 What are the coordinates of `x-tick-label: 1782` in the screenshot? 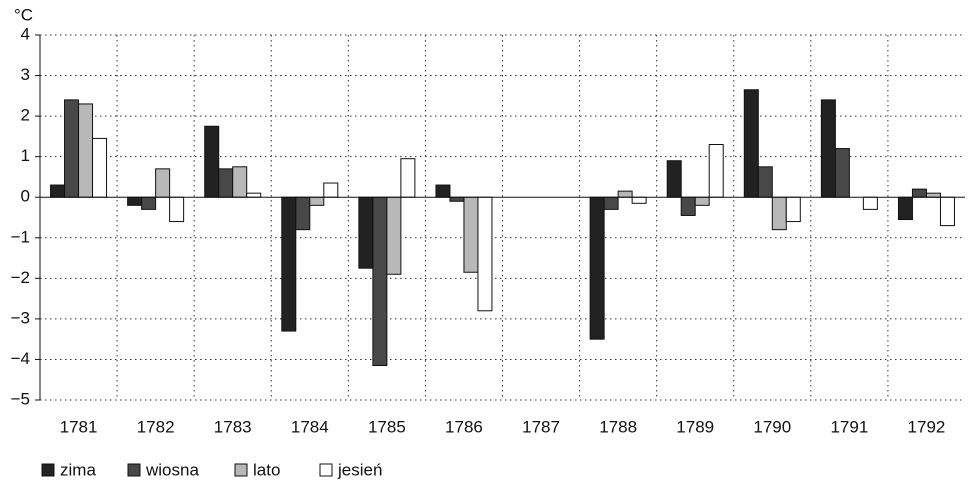 It's located at (156, 426).